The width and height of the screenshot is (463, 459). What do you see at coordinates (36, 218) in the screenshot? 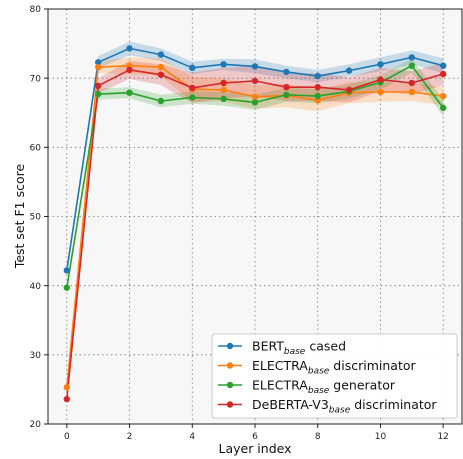
I see `y-tick-label: 50` at bounding box center [36, 218].